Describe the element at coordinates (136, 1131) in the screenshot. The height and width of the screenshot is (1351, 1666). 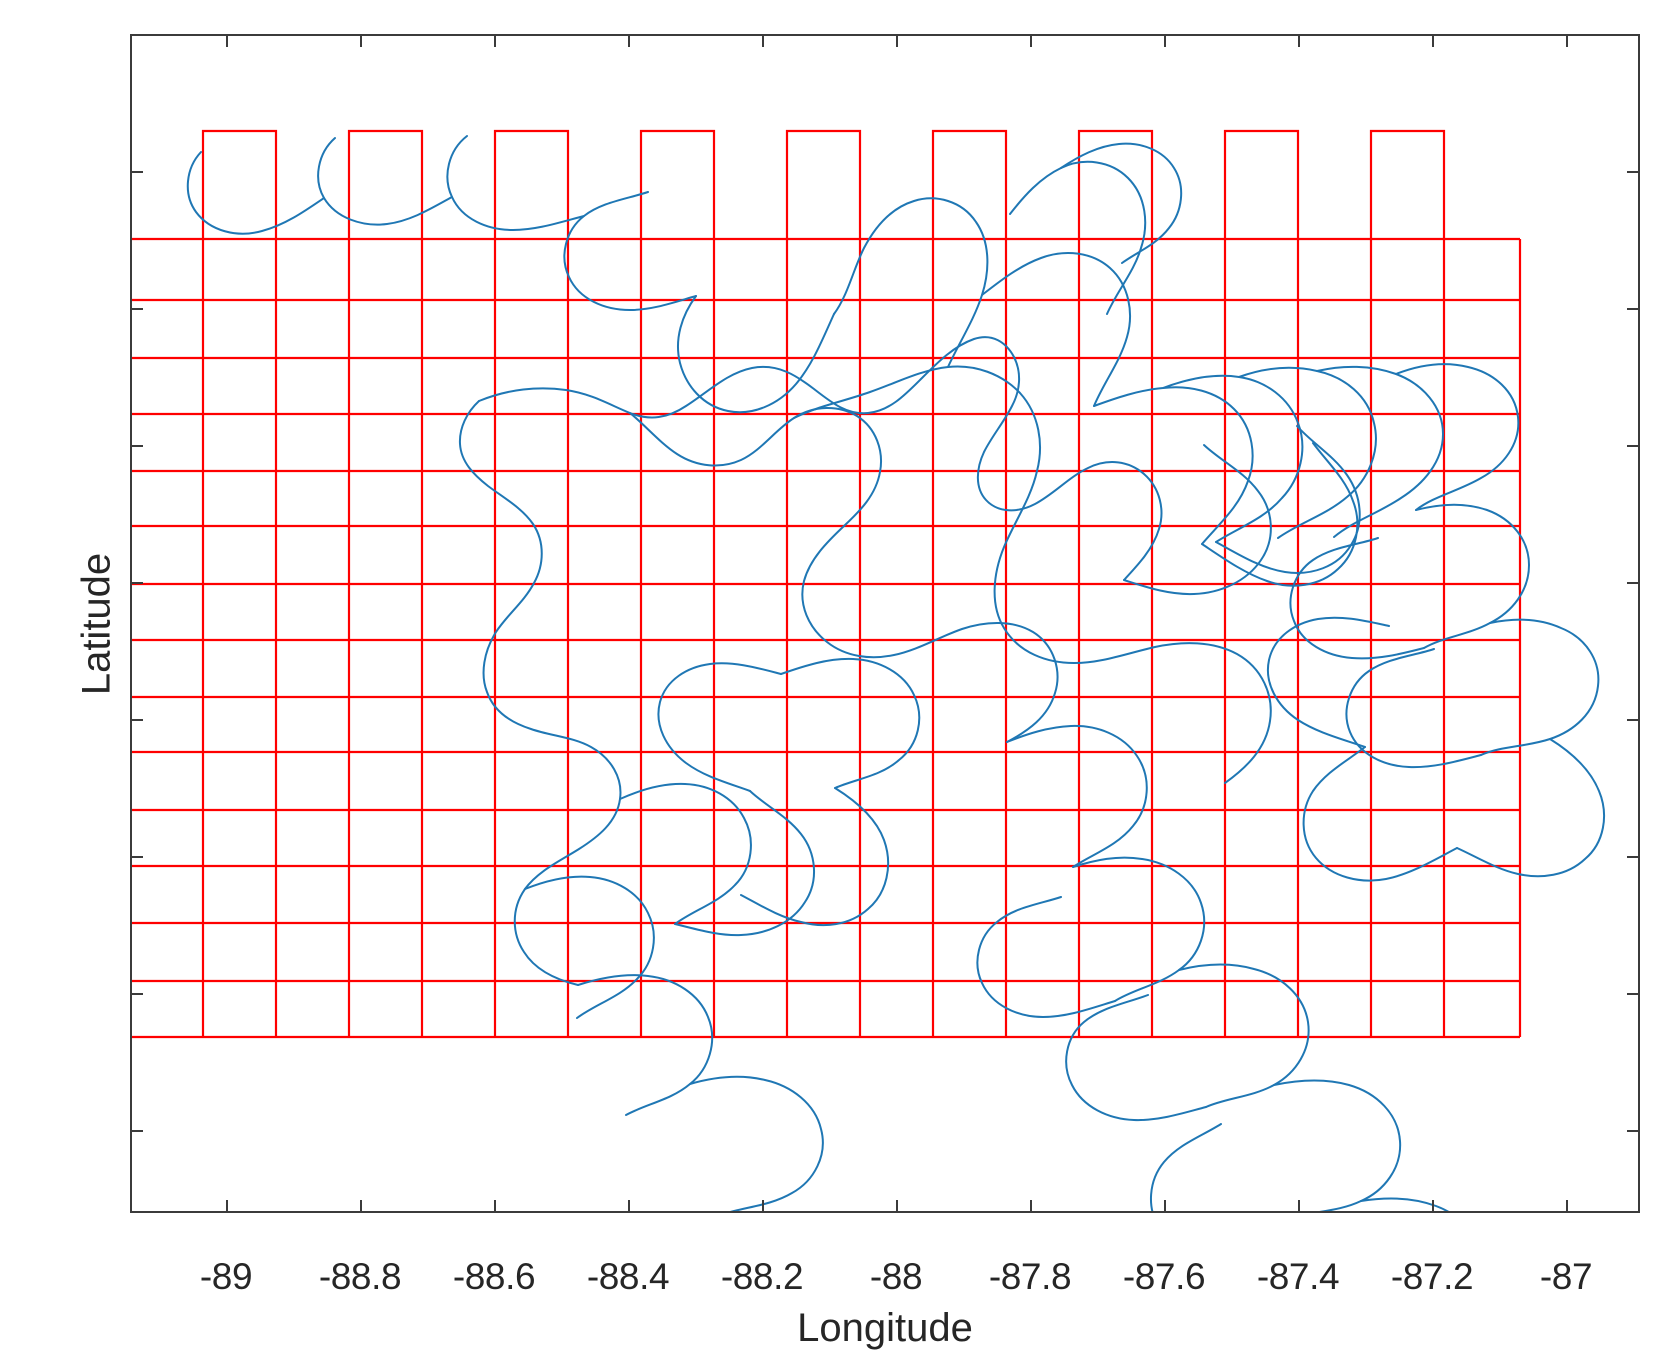
I see `ytick-26.8` at that location.